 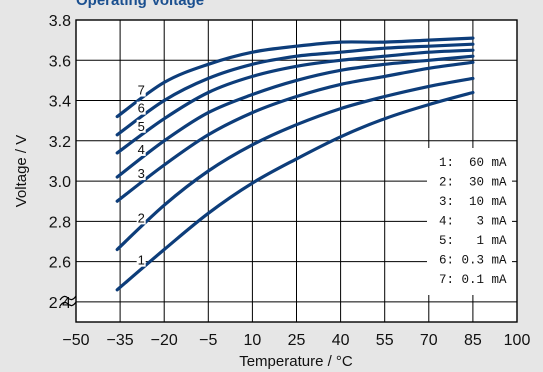 I want to click on curve-label-4: 4, so click(x=141, y=149).